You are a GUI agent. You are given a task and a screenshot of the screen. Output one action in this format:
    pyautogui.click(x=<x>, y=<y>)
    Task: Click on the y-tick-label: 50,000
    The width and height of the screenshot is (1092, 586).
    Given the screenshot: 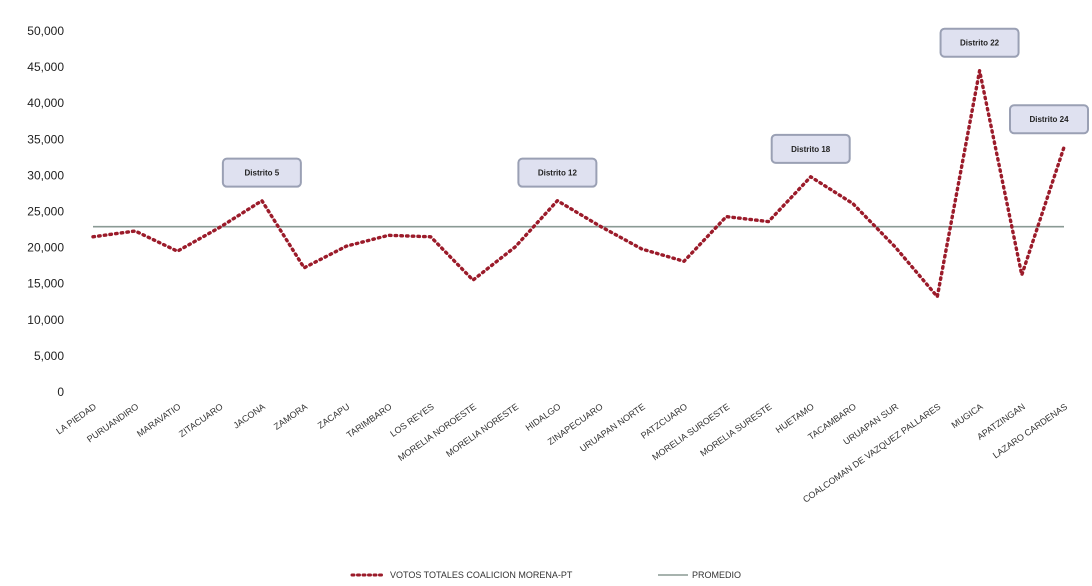 What is the action you would take?
    pyautogui.click(x=45, y=31)
    